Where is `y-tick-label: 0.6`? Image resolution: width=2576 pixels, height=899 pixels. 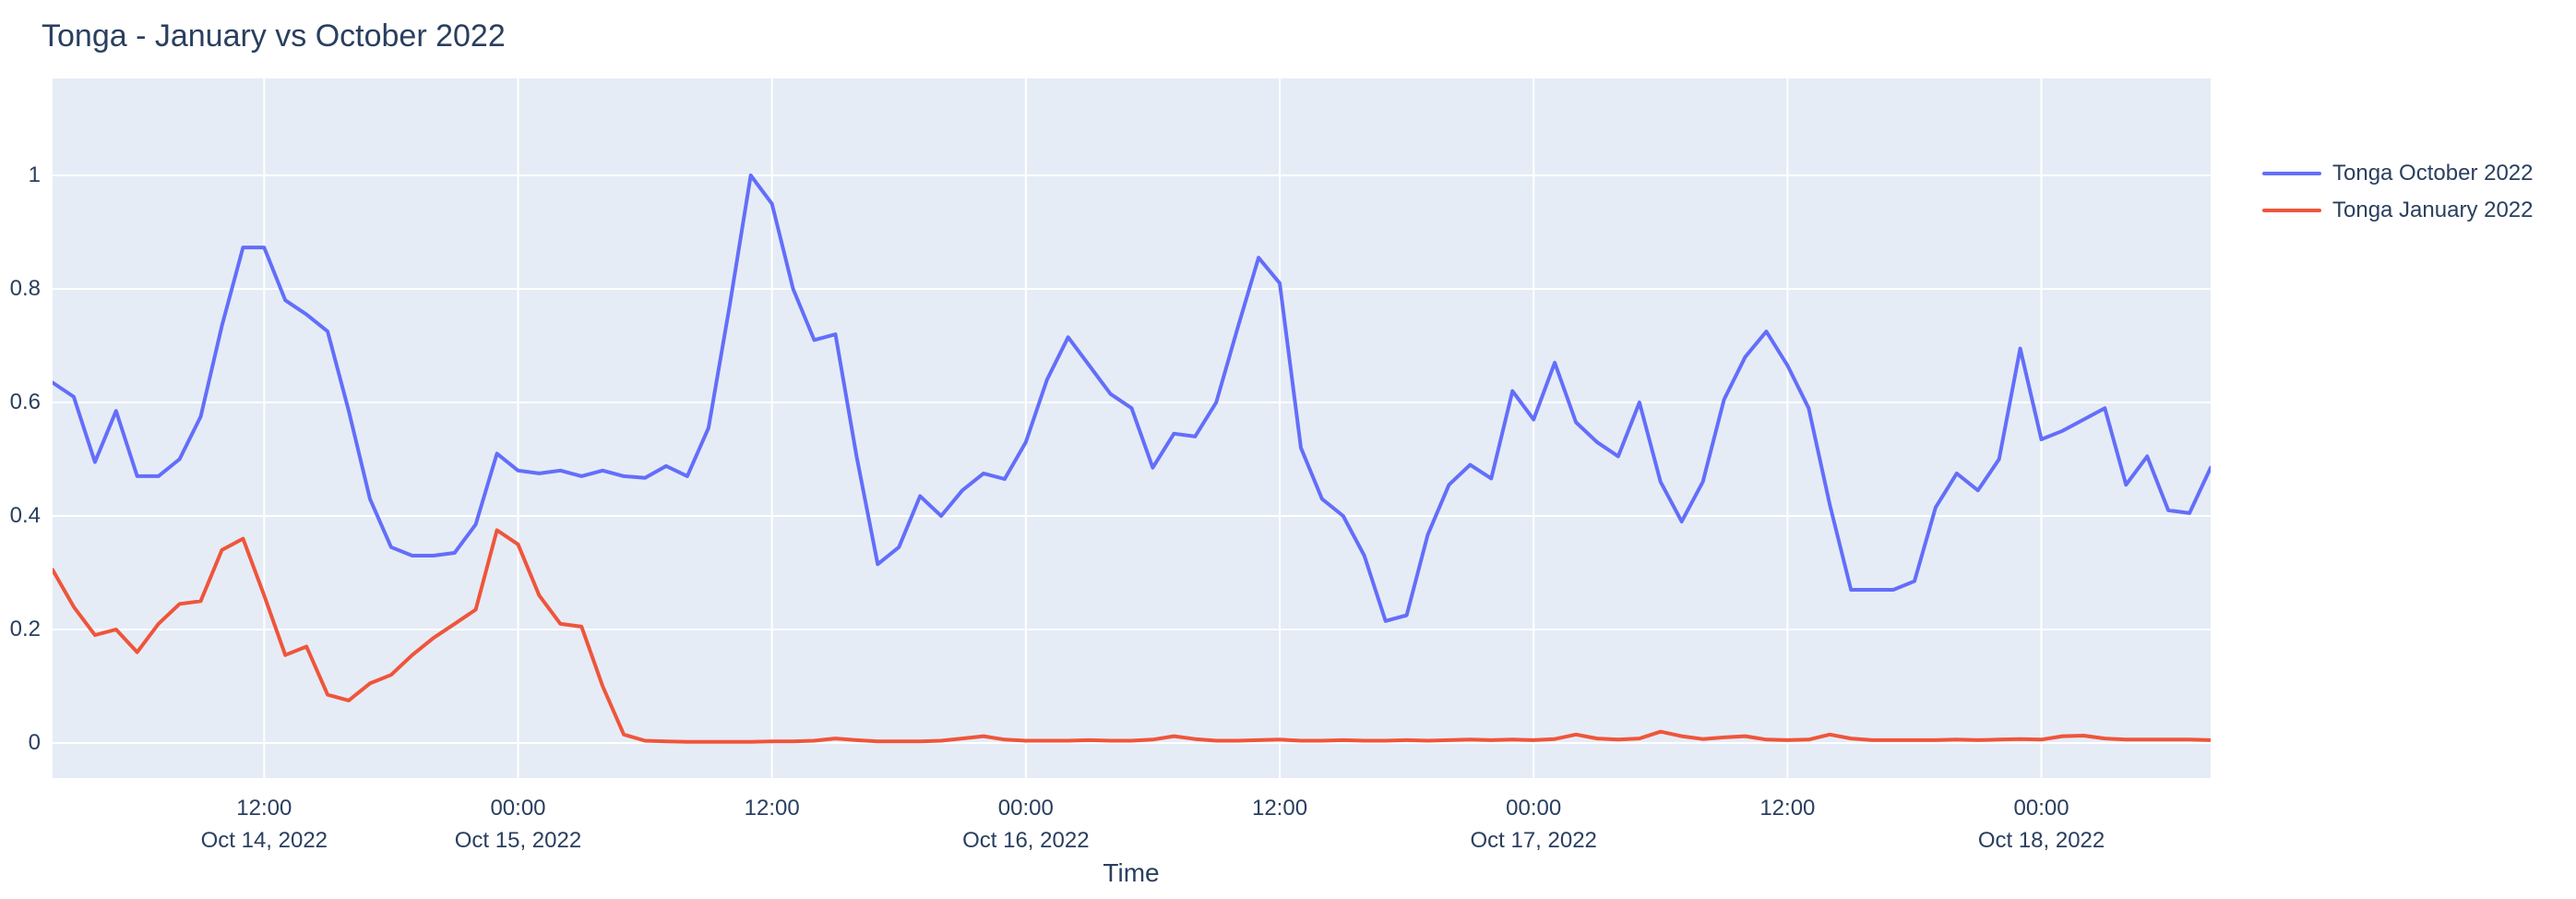 y-tick-label: 0.6 is located at coordinates (25, 402).